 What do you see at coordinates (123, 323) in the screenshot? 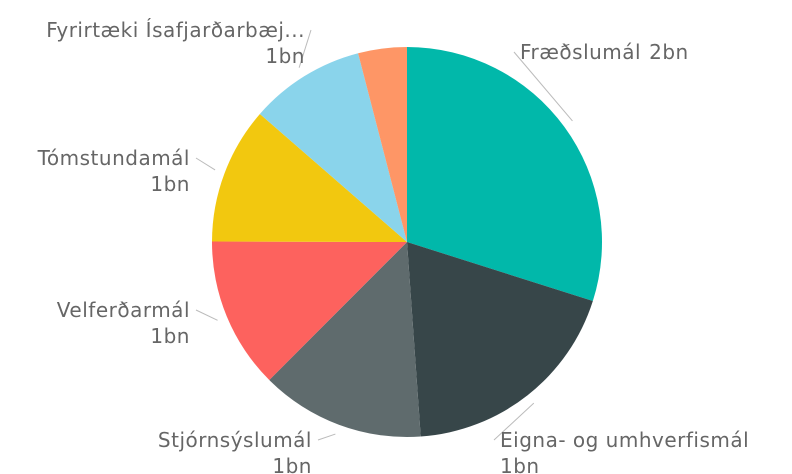
I see `slice-label: Velferðarmál 1bn` at bounding box center [123, 323].